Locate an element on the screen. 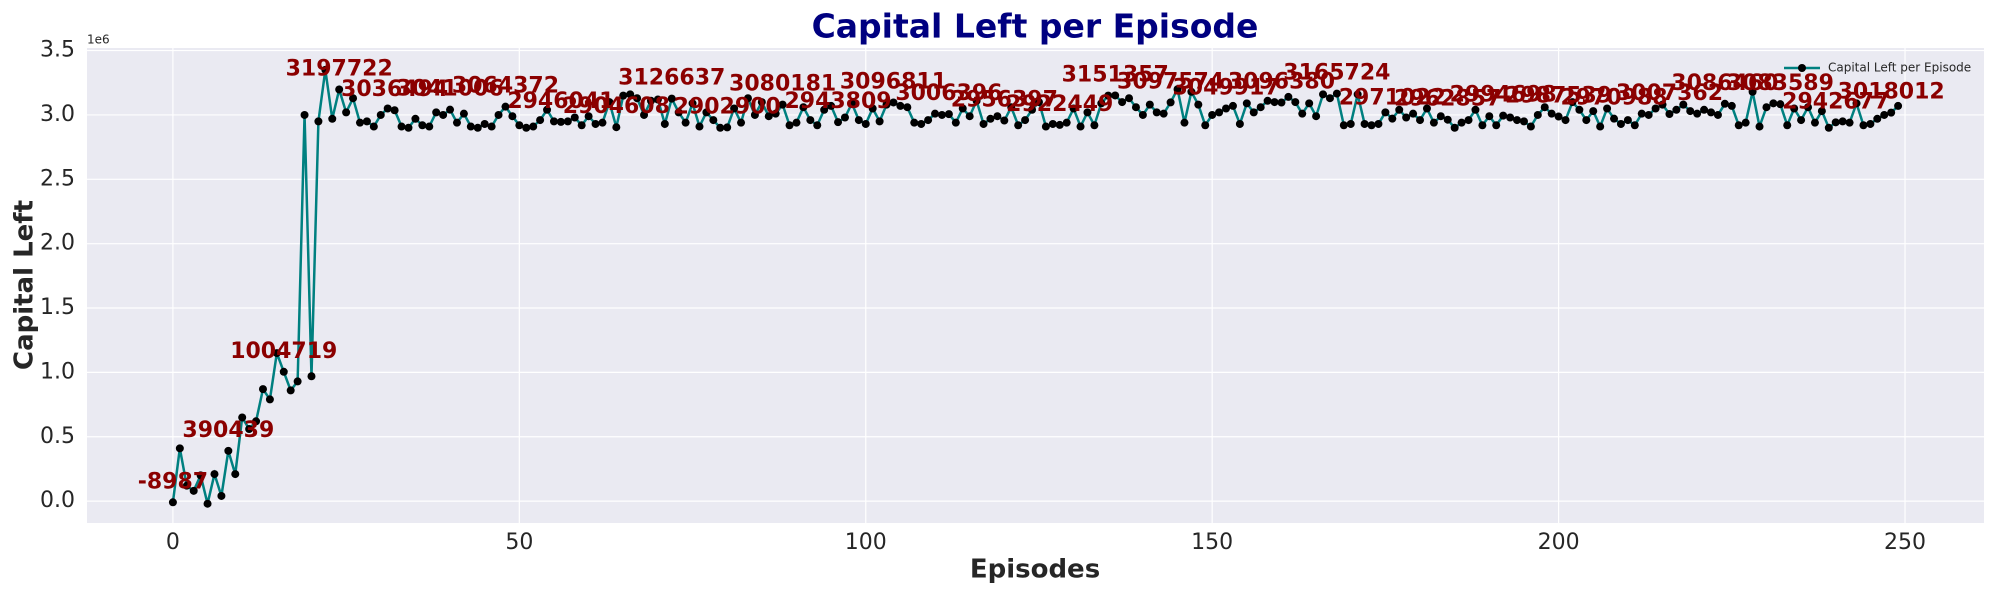  legend-label: Capital Left per Episode is located at coordinates (1899, 68).